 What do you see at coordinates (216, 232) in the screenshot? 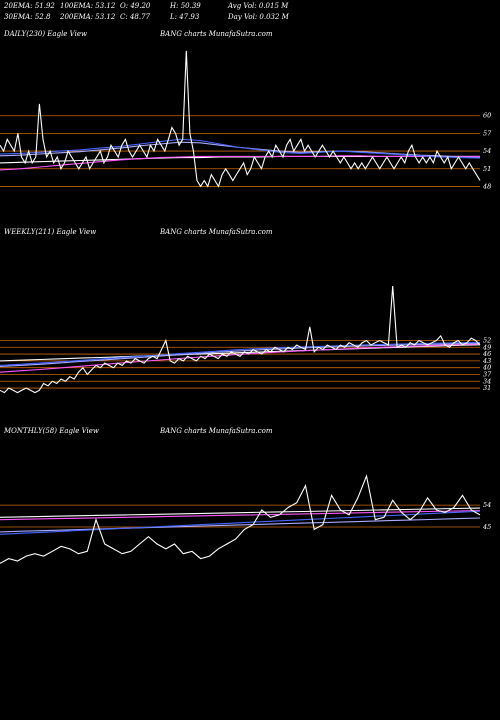
I see `weekly-panel-watermark: BANG charts MunafaSutra.com` at bounding box center [216, 232].